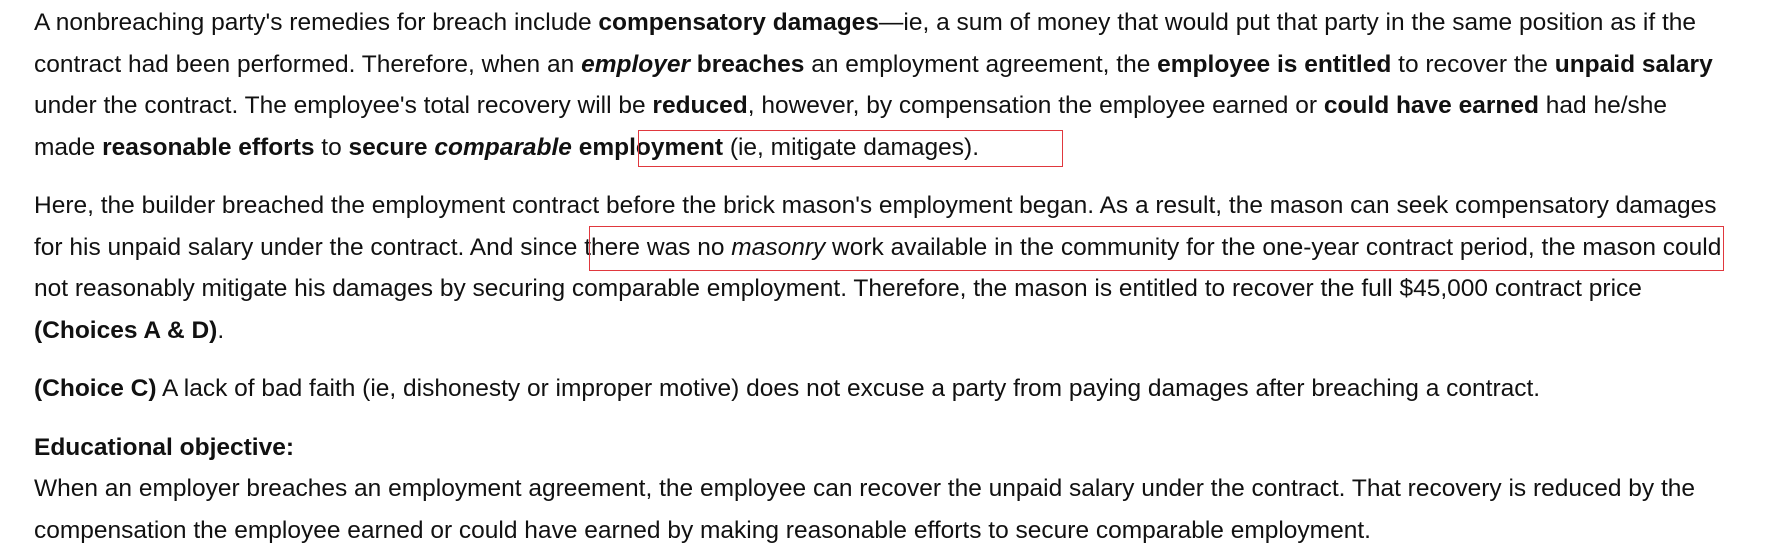  What do you see at coordinates (981, 64) in the screenshot?
I see `remedies-text: an employment agreement, the` at bounding box center [981, 64].